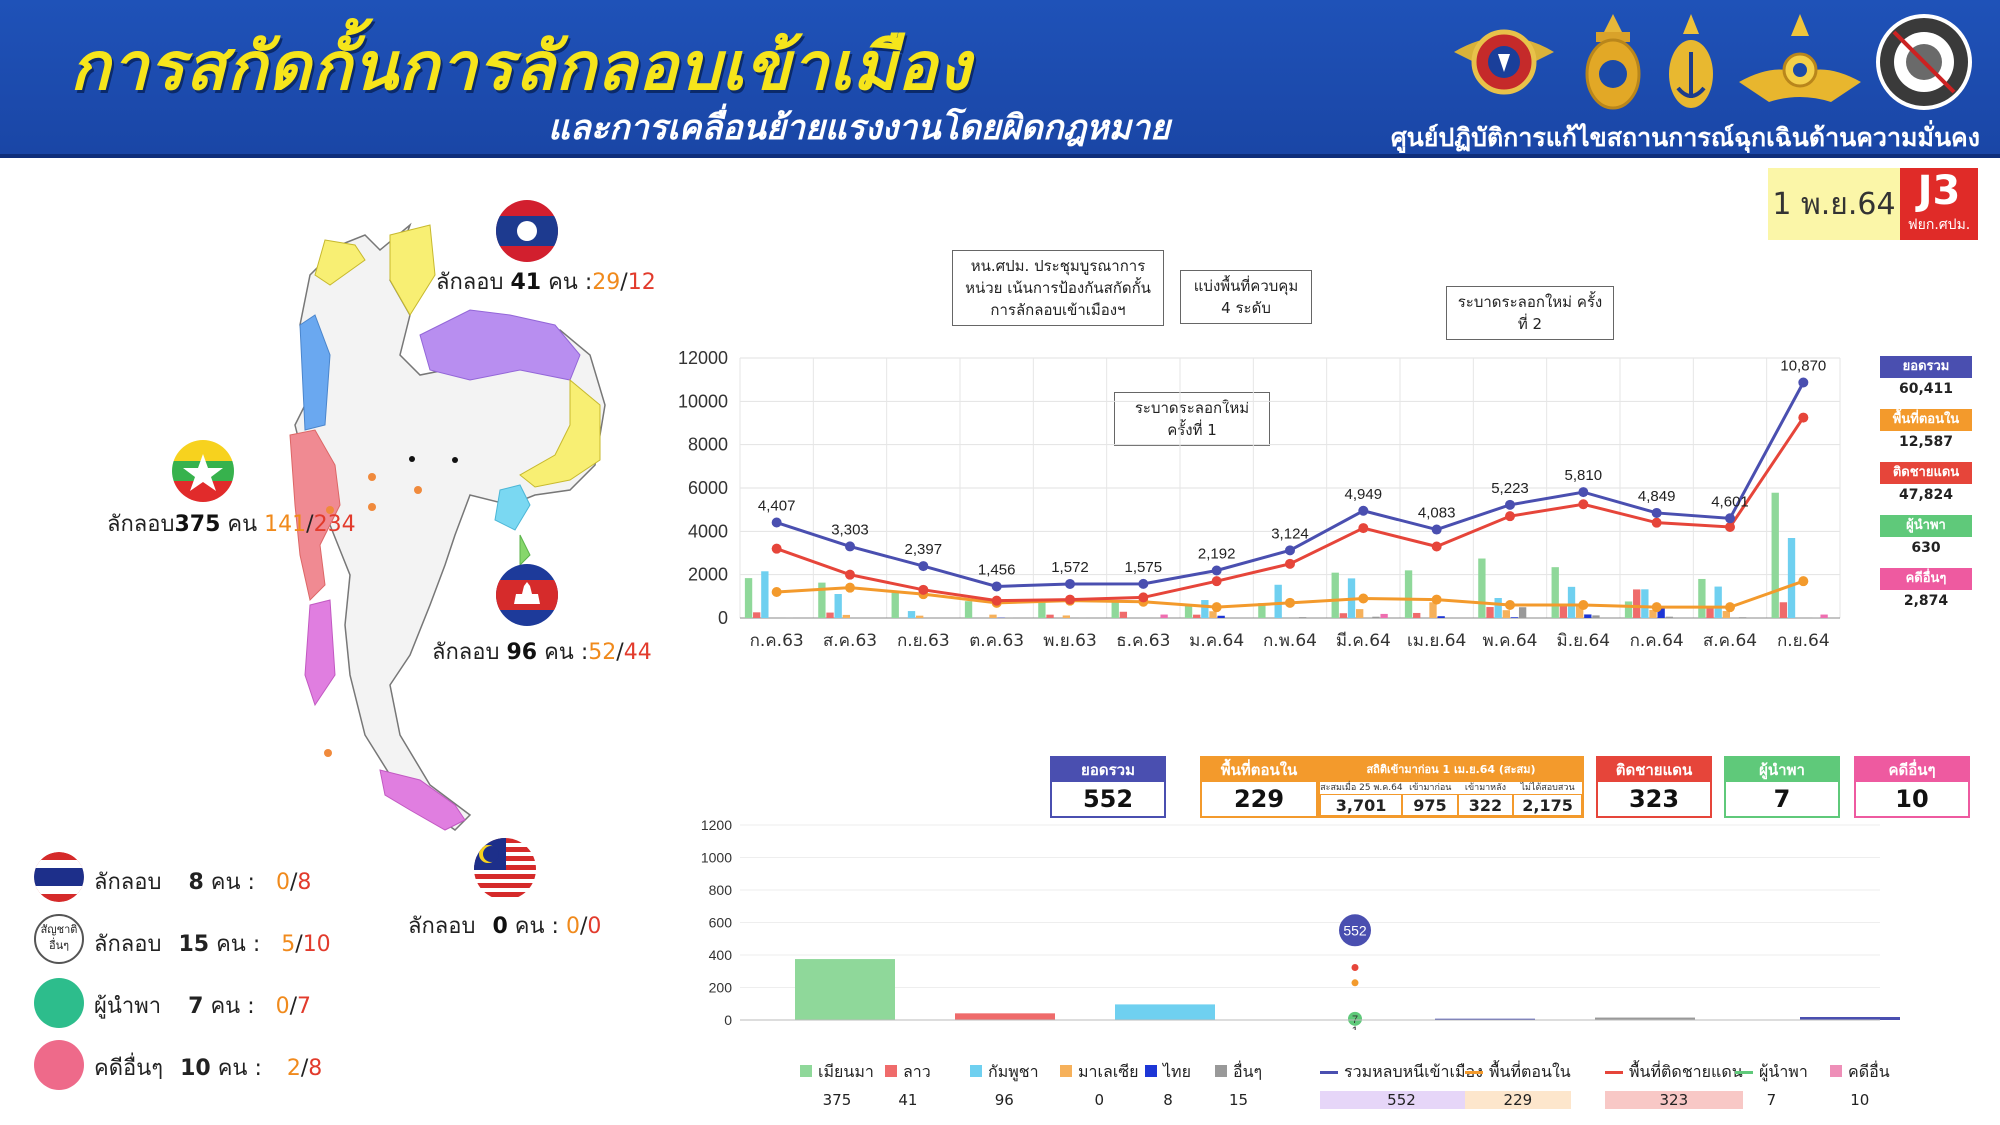  I want to click on thai-flag-icon, so click(59, 877).